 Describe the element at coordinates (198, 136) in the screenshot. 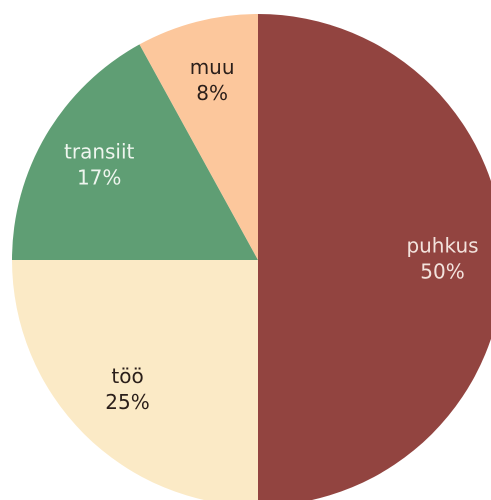

I see `pie-slice` at that location.